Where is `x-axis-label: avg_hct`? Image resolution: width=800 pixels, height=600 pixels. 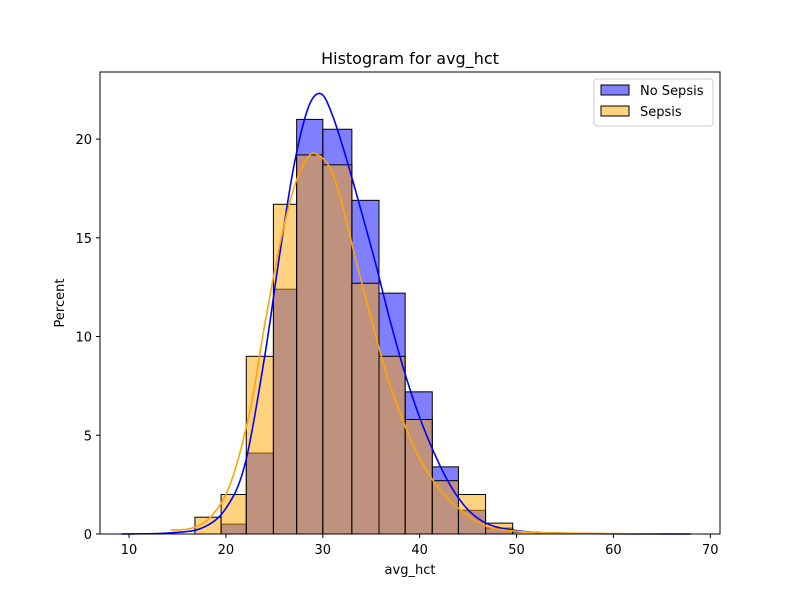
x-axis-label: avg_hct is located at coordinates (410, 570).